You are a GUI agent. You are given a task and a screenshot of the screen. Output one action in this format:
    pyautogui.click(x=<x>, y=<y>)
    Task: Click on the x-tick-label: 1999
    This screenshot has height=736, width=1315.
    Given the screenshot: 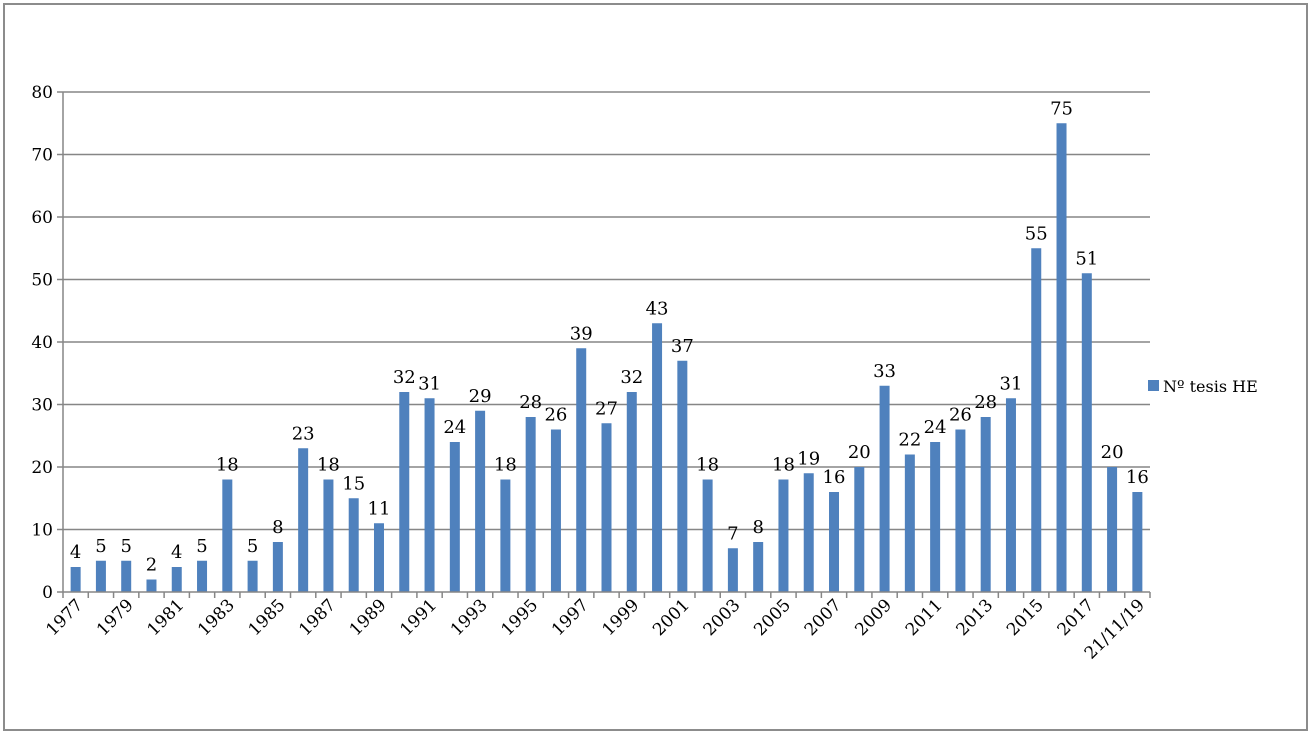 What is the action you would take?
    pyautogui.click(x=621, y=617)
    